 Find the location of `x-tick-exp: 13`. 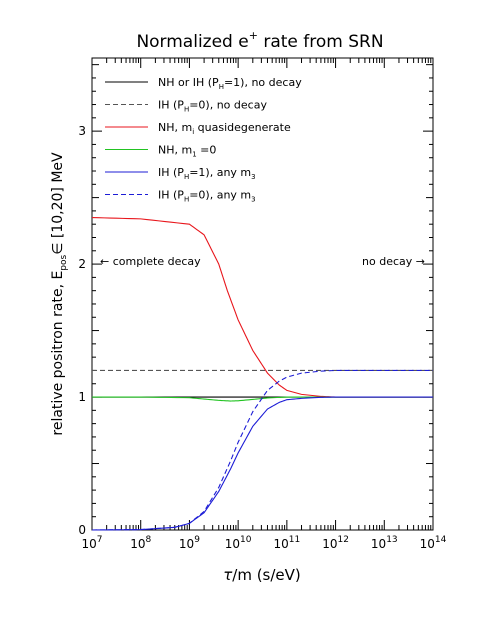

x-tick-exp: 13 is located at coordinates (391, 540).